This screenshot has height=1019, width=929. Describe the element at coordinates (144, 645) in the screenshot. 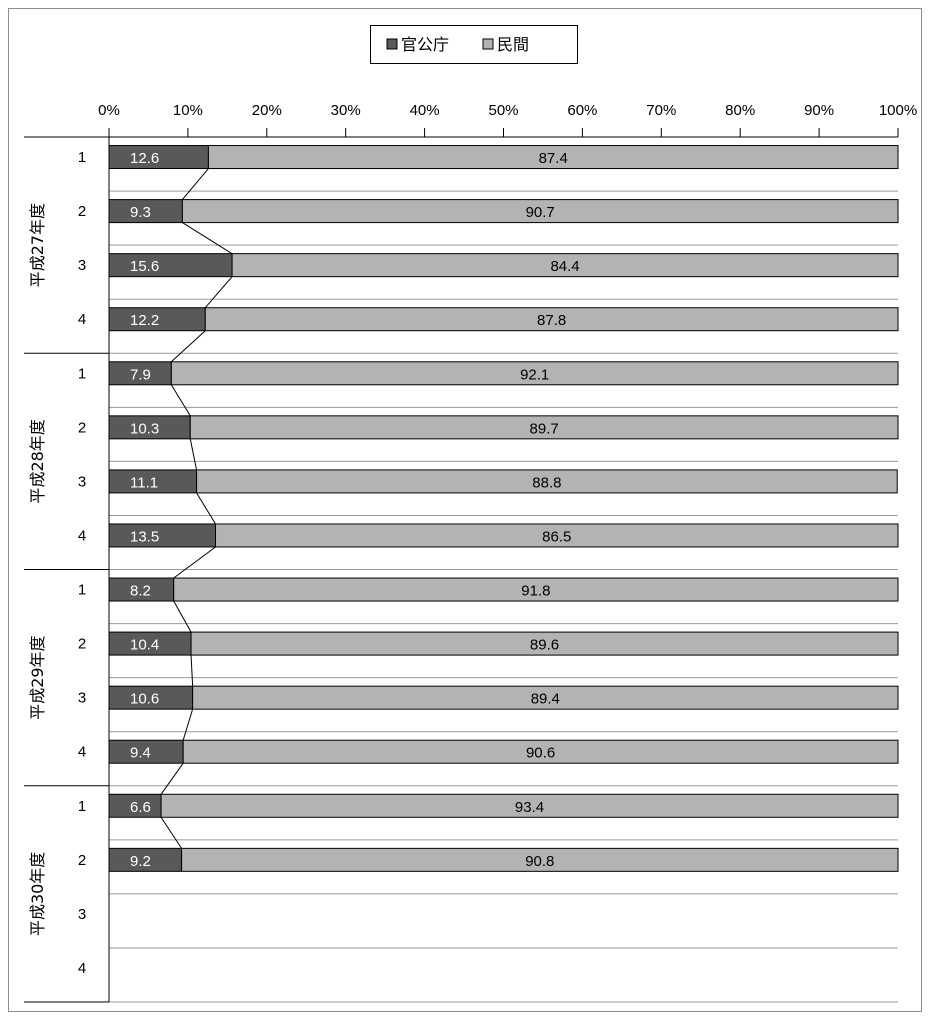

I see `data-label-kankocho: 10.4` at that location.